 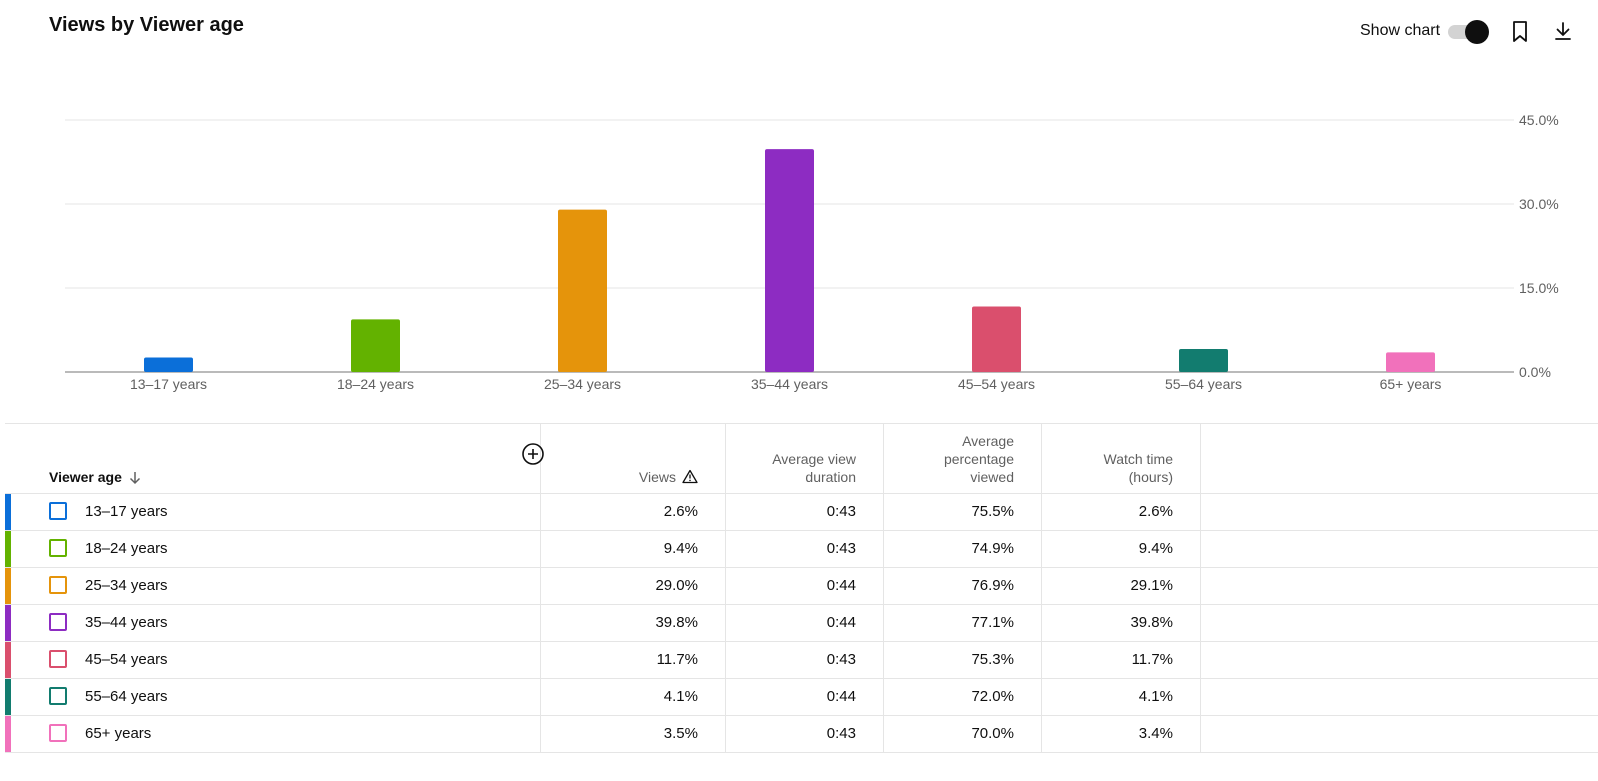 I want to click on row-viewer-age: 35–44 years, so click(x=126, y=622).